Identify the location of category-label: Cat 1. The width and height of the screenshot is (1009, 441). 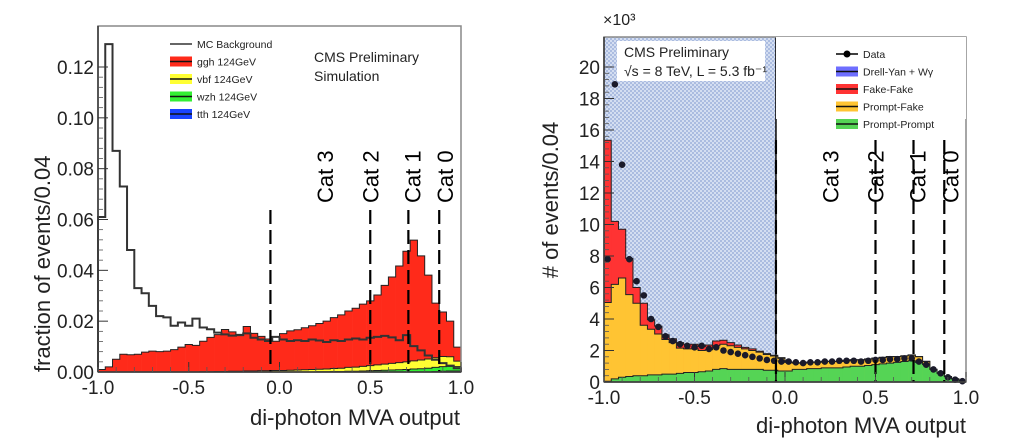
(918, 176).